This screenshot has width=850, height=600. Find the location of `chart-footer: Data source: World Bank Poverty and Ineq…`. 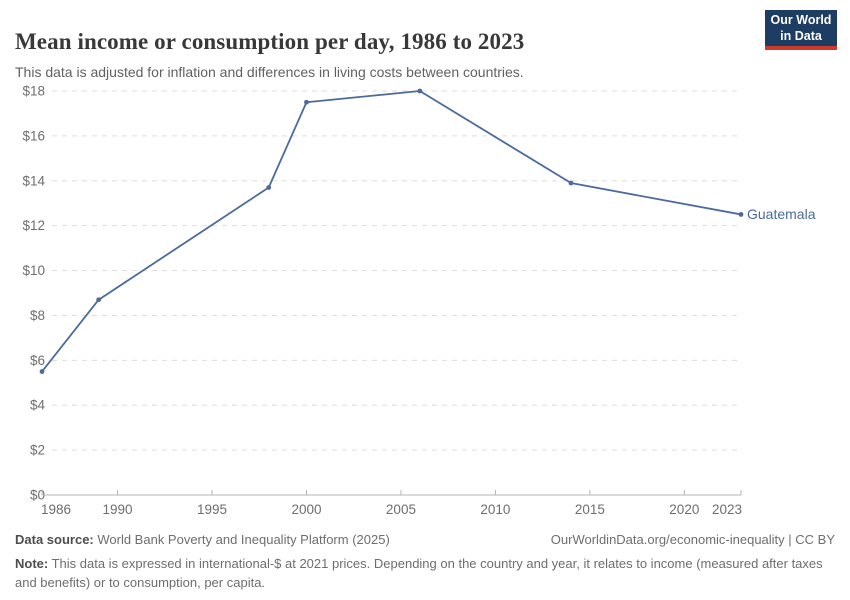

chart-footer: Data source: World Bank Poverty and Ineq… is located at coordinates (425, 562).